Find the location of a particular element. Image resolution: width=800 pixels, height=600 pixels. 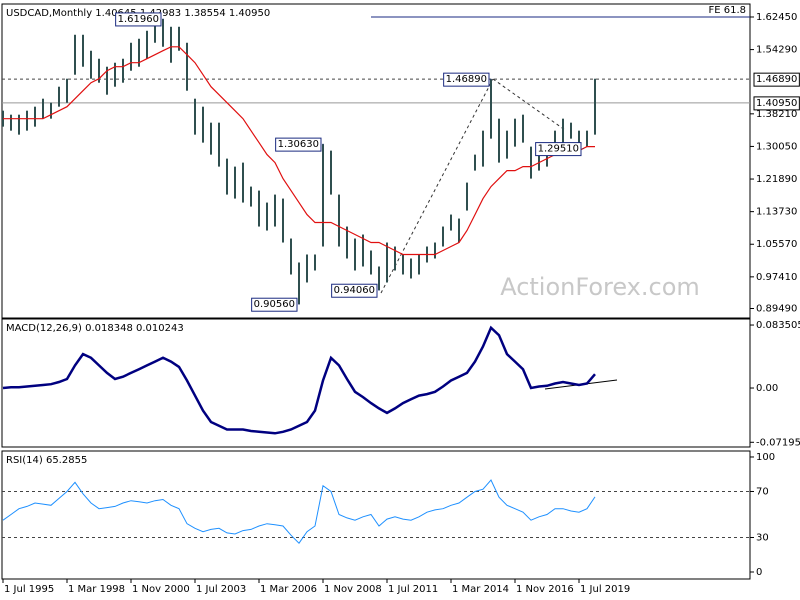

price-annotation: 1.30630 is located at coordinates (298, 144).